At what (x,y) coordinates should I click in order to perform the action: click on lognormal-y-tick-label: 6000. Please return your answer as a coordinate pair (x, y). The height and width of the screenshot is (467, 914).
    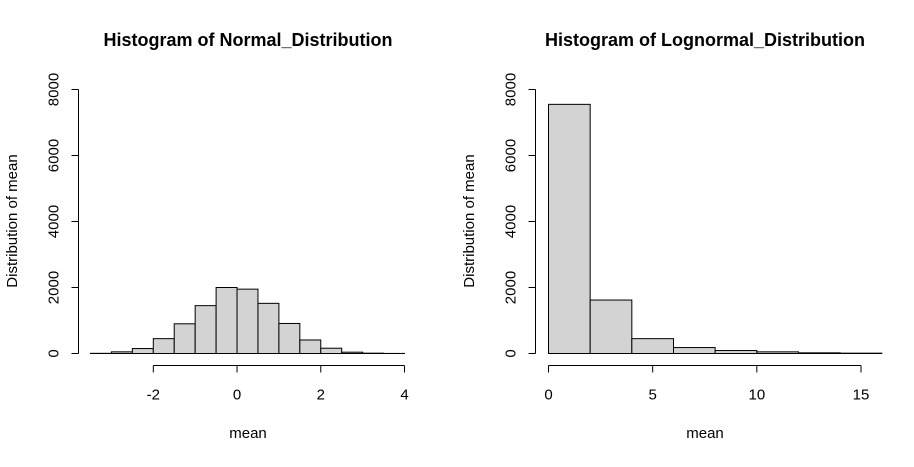
    Looking at the image, I should click on (511, 155).